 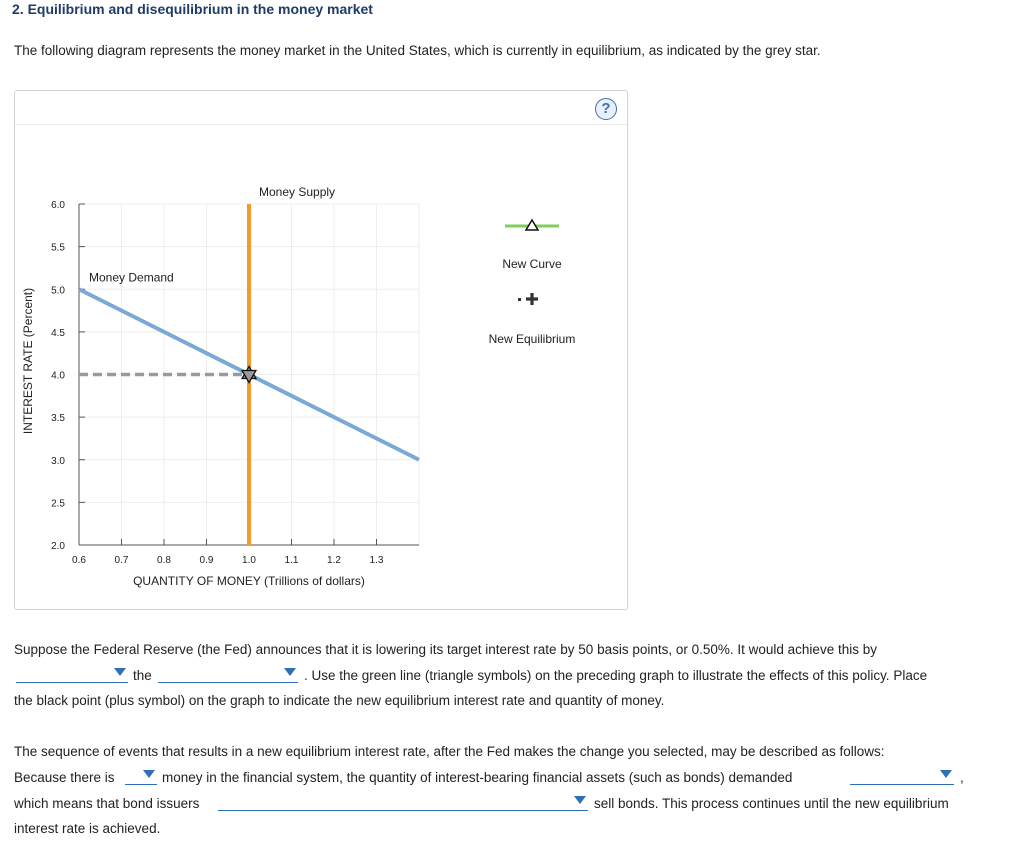 What do you see at coordinates (962, 777) in the screenshot?
I see `comma: ,` at bounding box center [962, 777].